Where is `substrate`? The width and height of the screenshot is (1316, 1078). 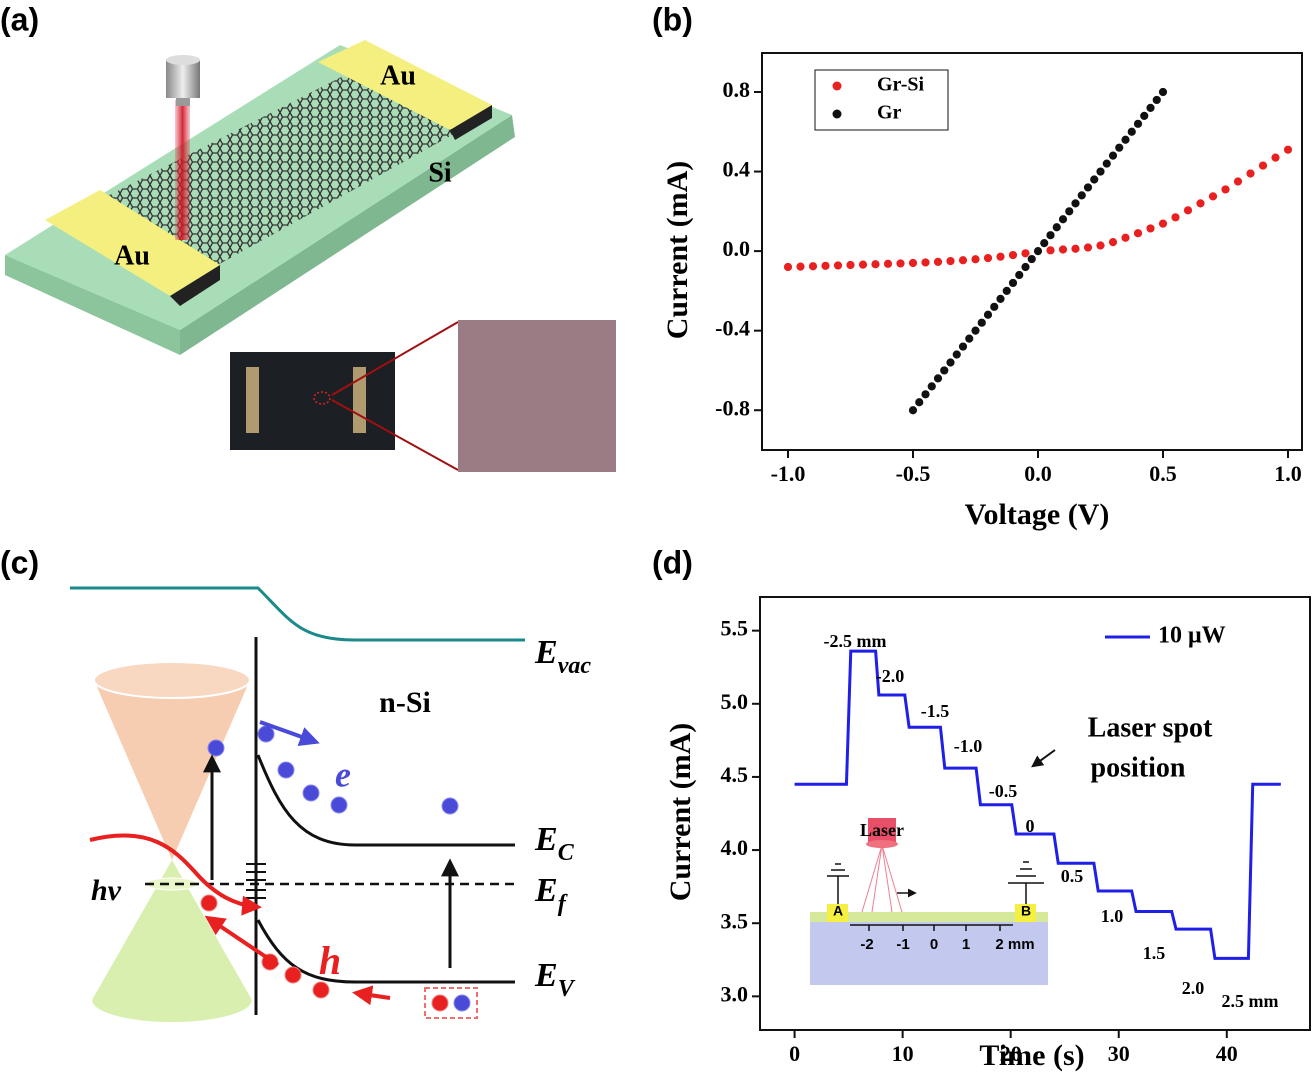
substrate is located at coordinates (929, 953).